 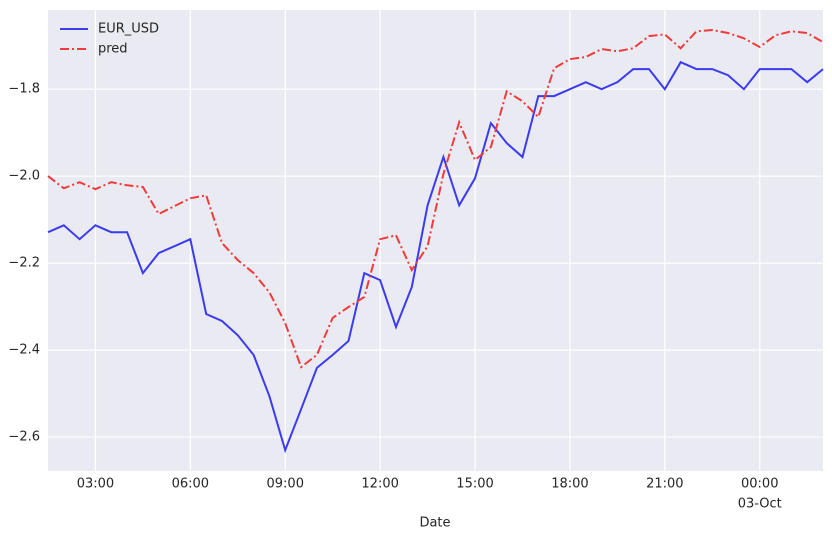 I want to click on x-tick-label: 06:00, so click(x=190, y=484).